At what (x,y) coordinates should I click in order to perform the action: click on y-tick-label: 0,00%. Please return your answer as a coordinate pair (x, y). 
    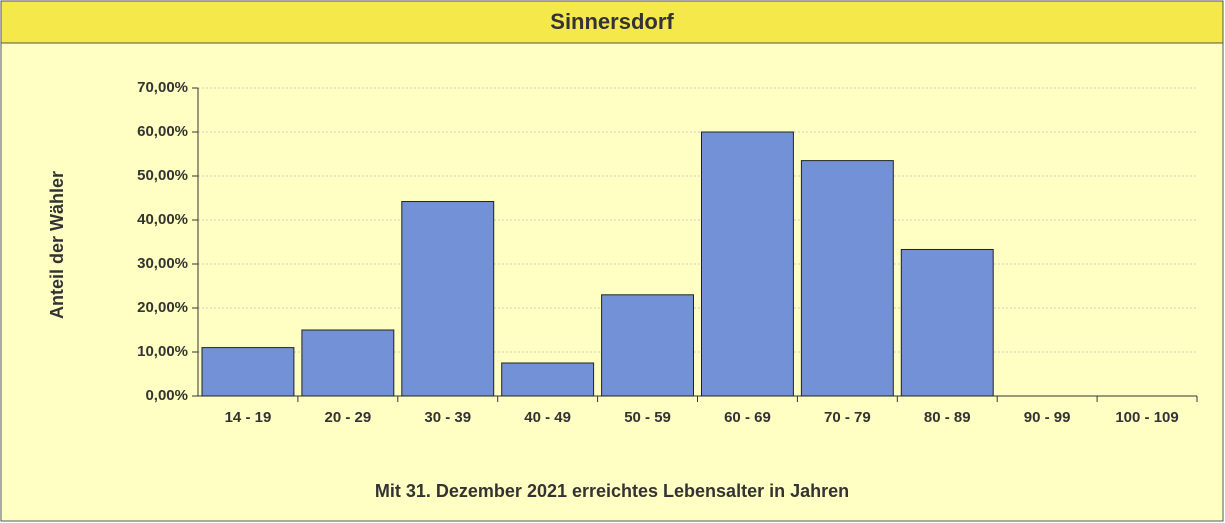
    Looking at the image, I should click on (166, 395).